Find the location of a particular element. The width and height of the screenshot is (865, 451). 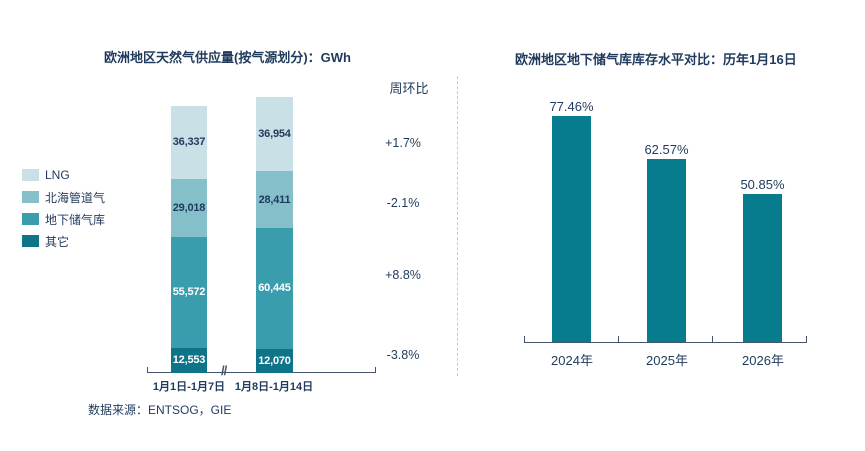

legend-item-lng: LNG is located at coordinates (63, 175).